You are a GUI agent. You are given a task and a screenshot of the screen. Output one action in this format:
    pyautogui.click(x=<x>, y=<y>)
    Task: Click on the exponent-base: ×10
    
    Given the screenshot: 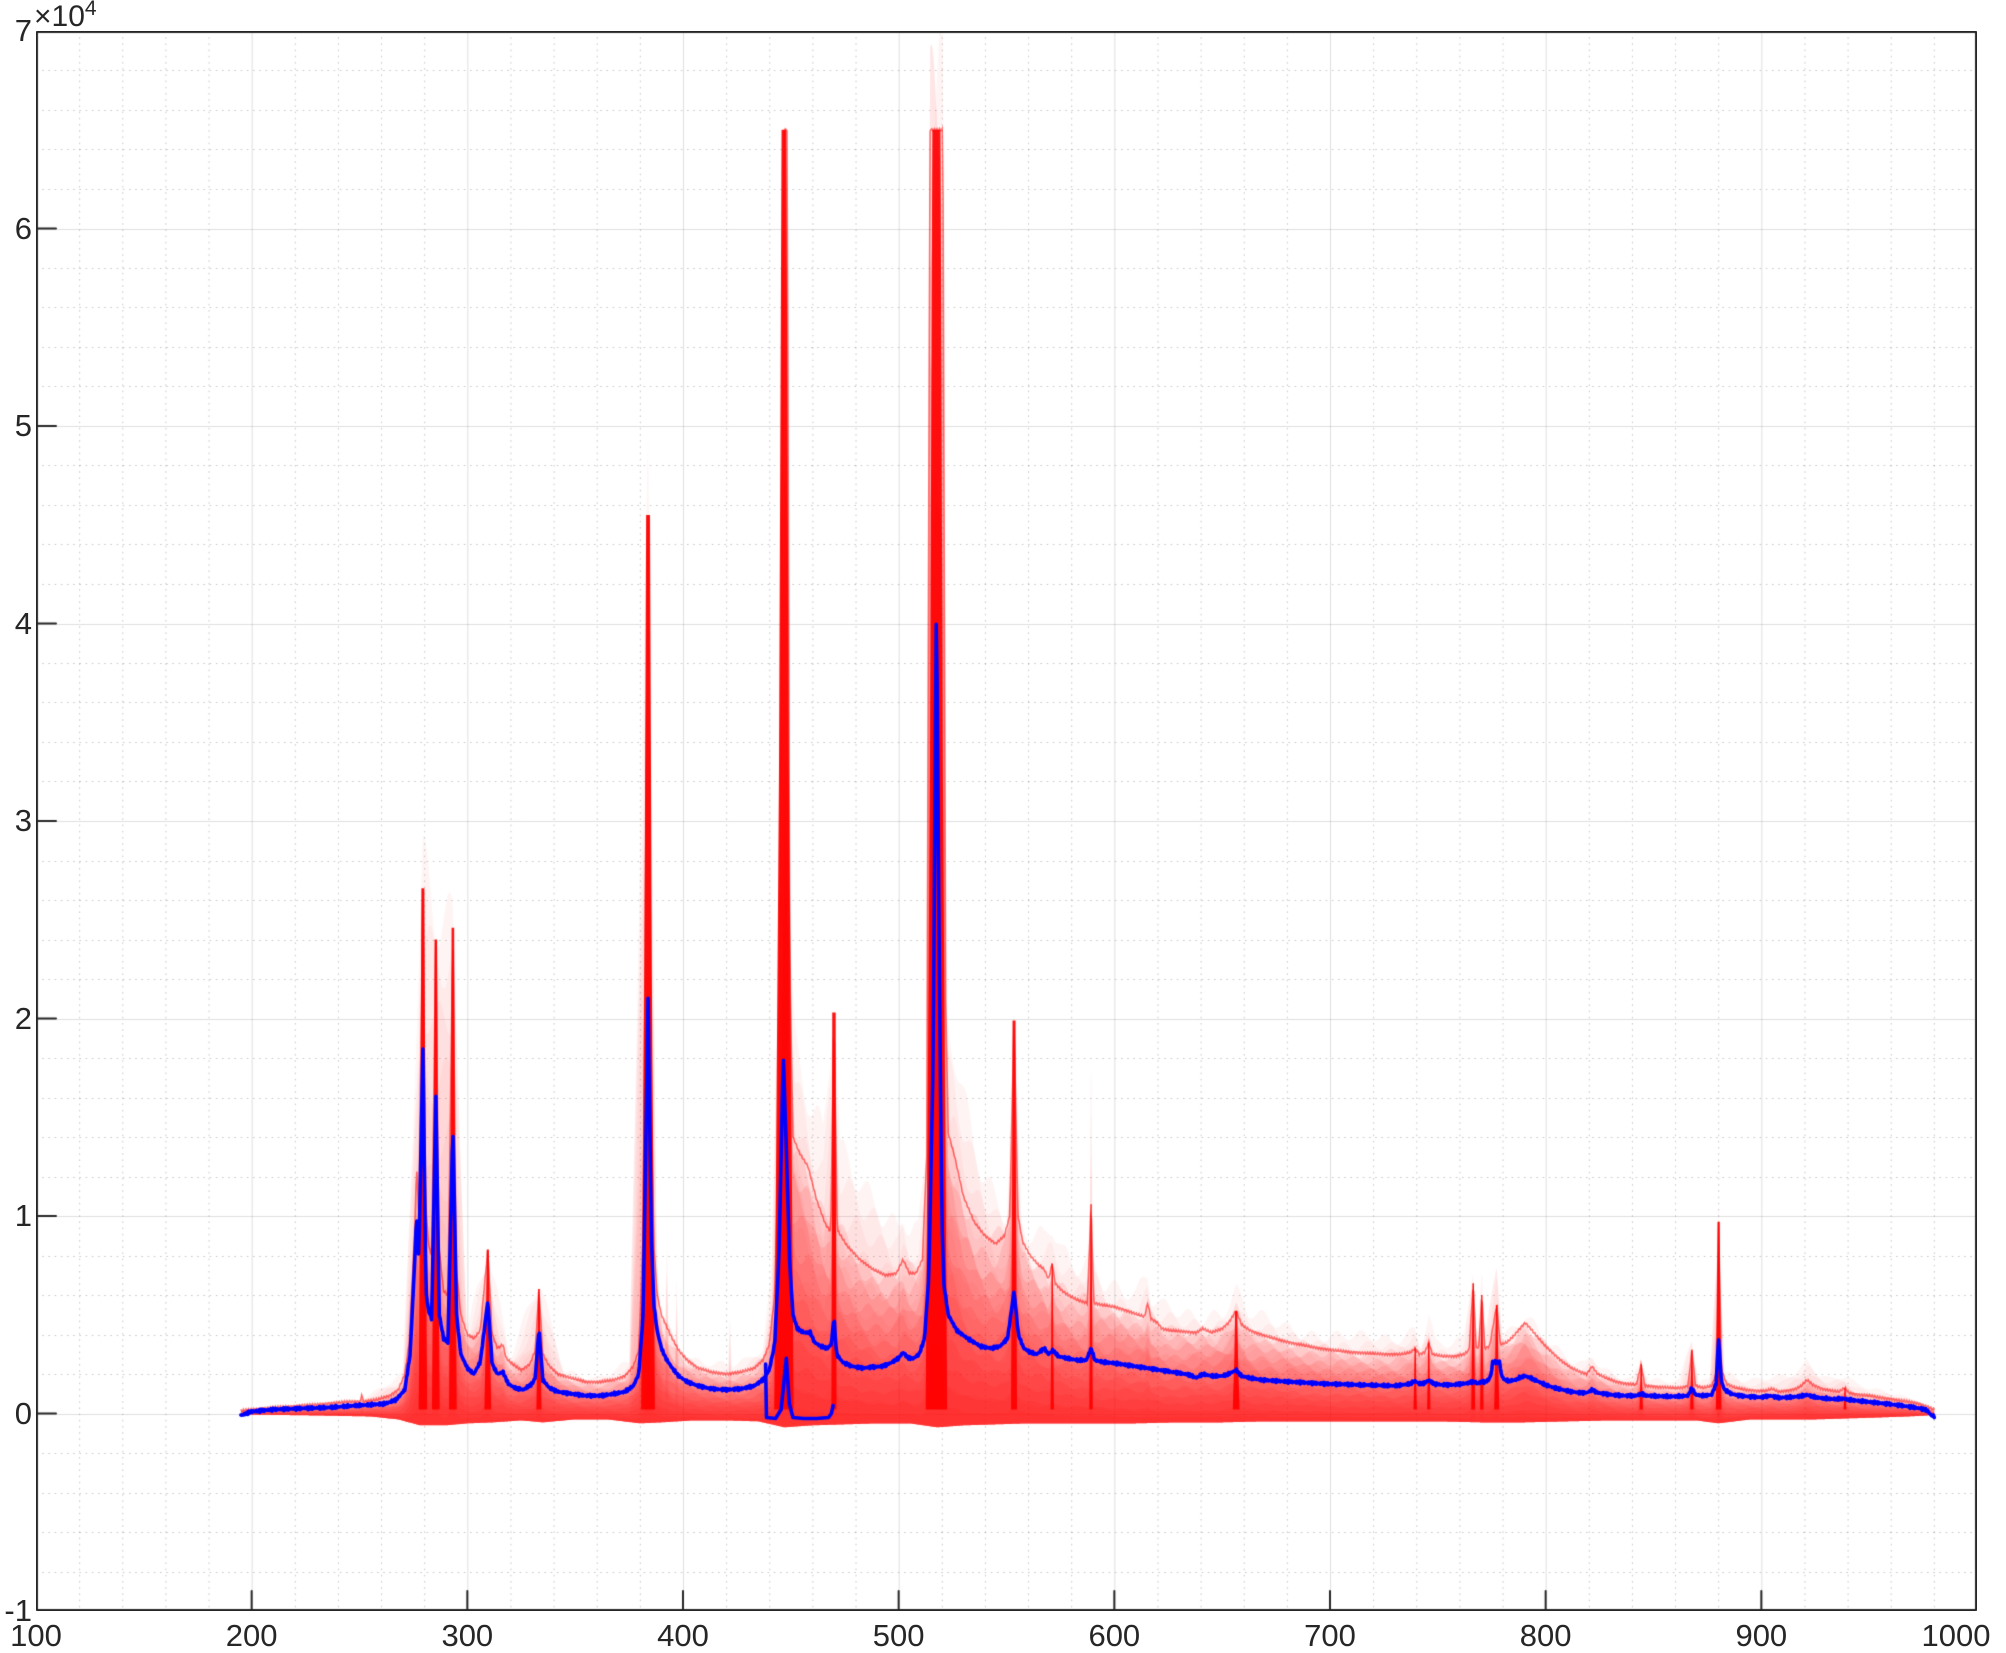 What is the action you would take?
    pyautogui.click(x=59, y=16)
    